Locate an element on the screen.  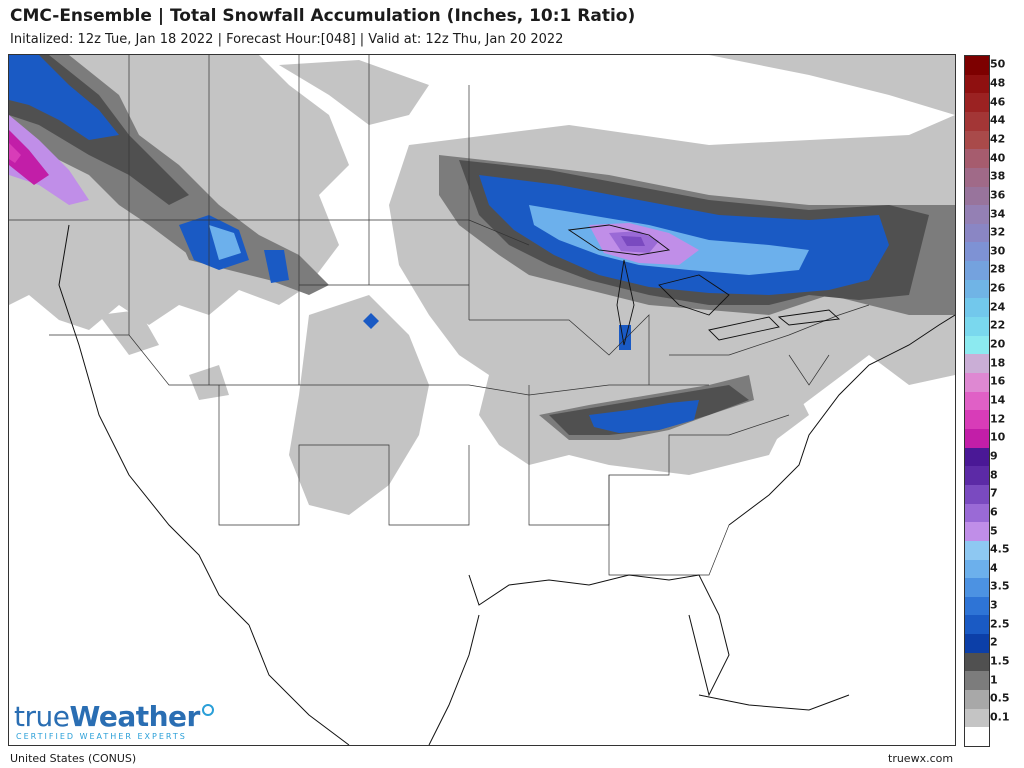
legend-label: 10 is located at coordinates (998, 437).